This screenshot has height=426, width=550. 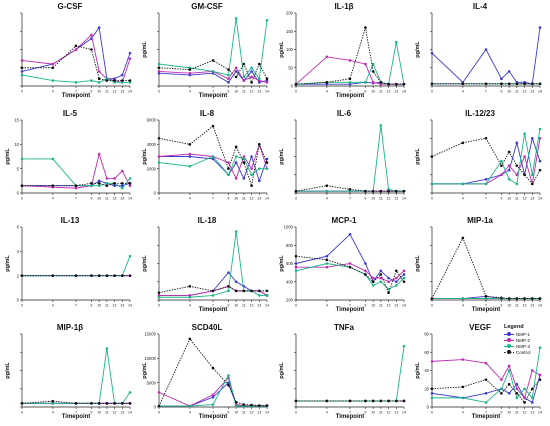 What do you see at coordinates (480, 327) in the screenshot?
I see `chart-title: VEGF` at bounding box center [480, 327].